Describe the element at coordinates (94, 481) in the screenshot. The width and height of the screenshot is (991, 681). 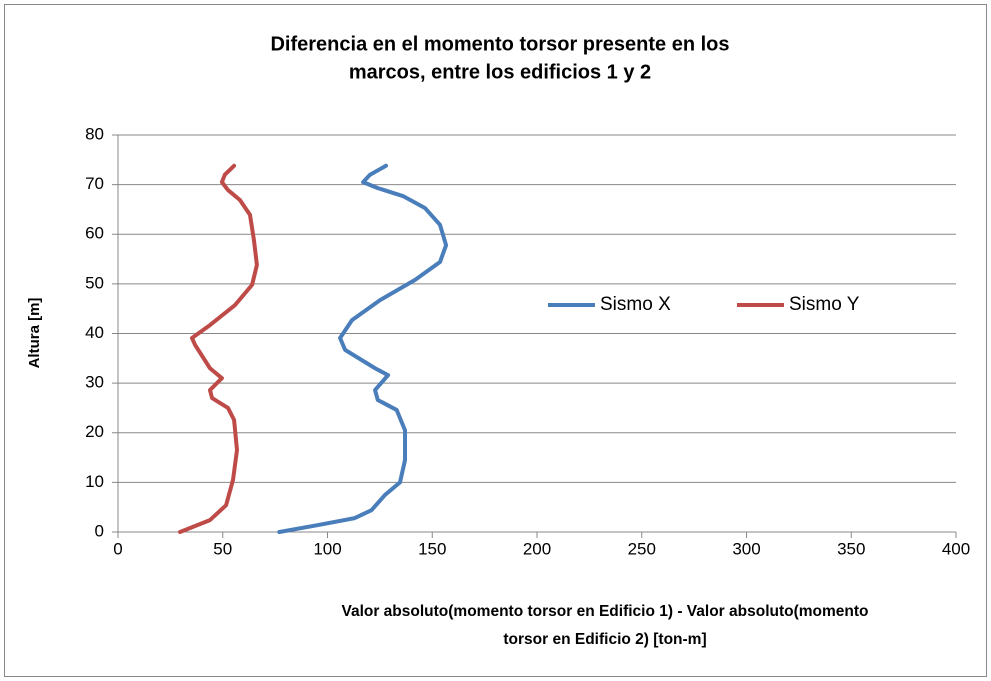
I see `y-tick-label: 10` at that location.